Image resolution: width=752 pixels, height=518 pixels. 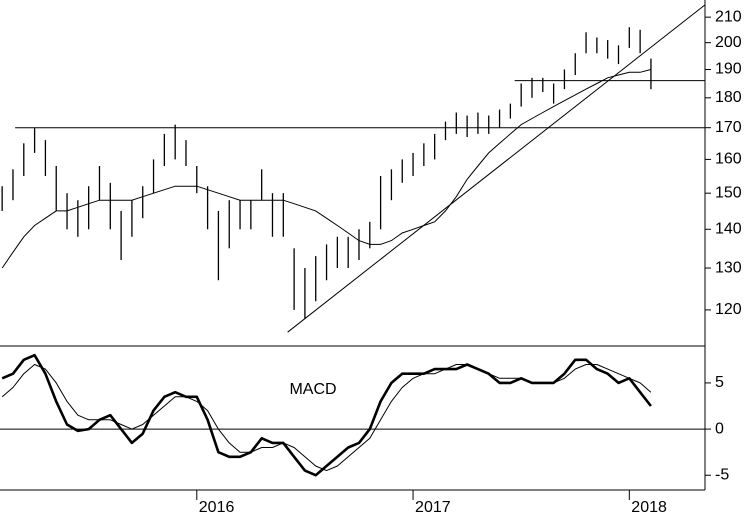 What do you see at coordinates (722, 474) in the screenshot?
I see `y-tick-label: -5` at bounding box center [722, 474].